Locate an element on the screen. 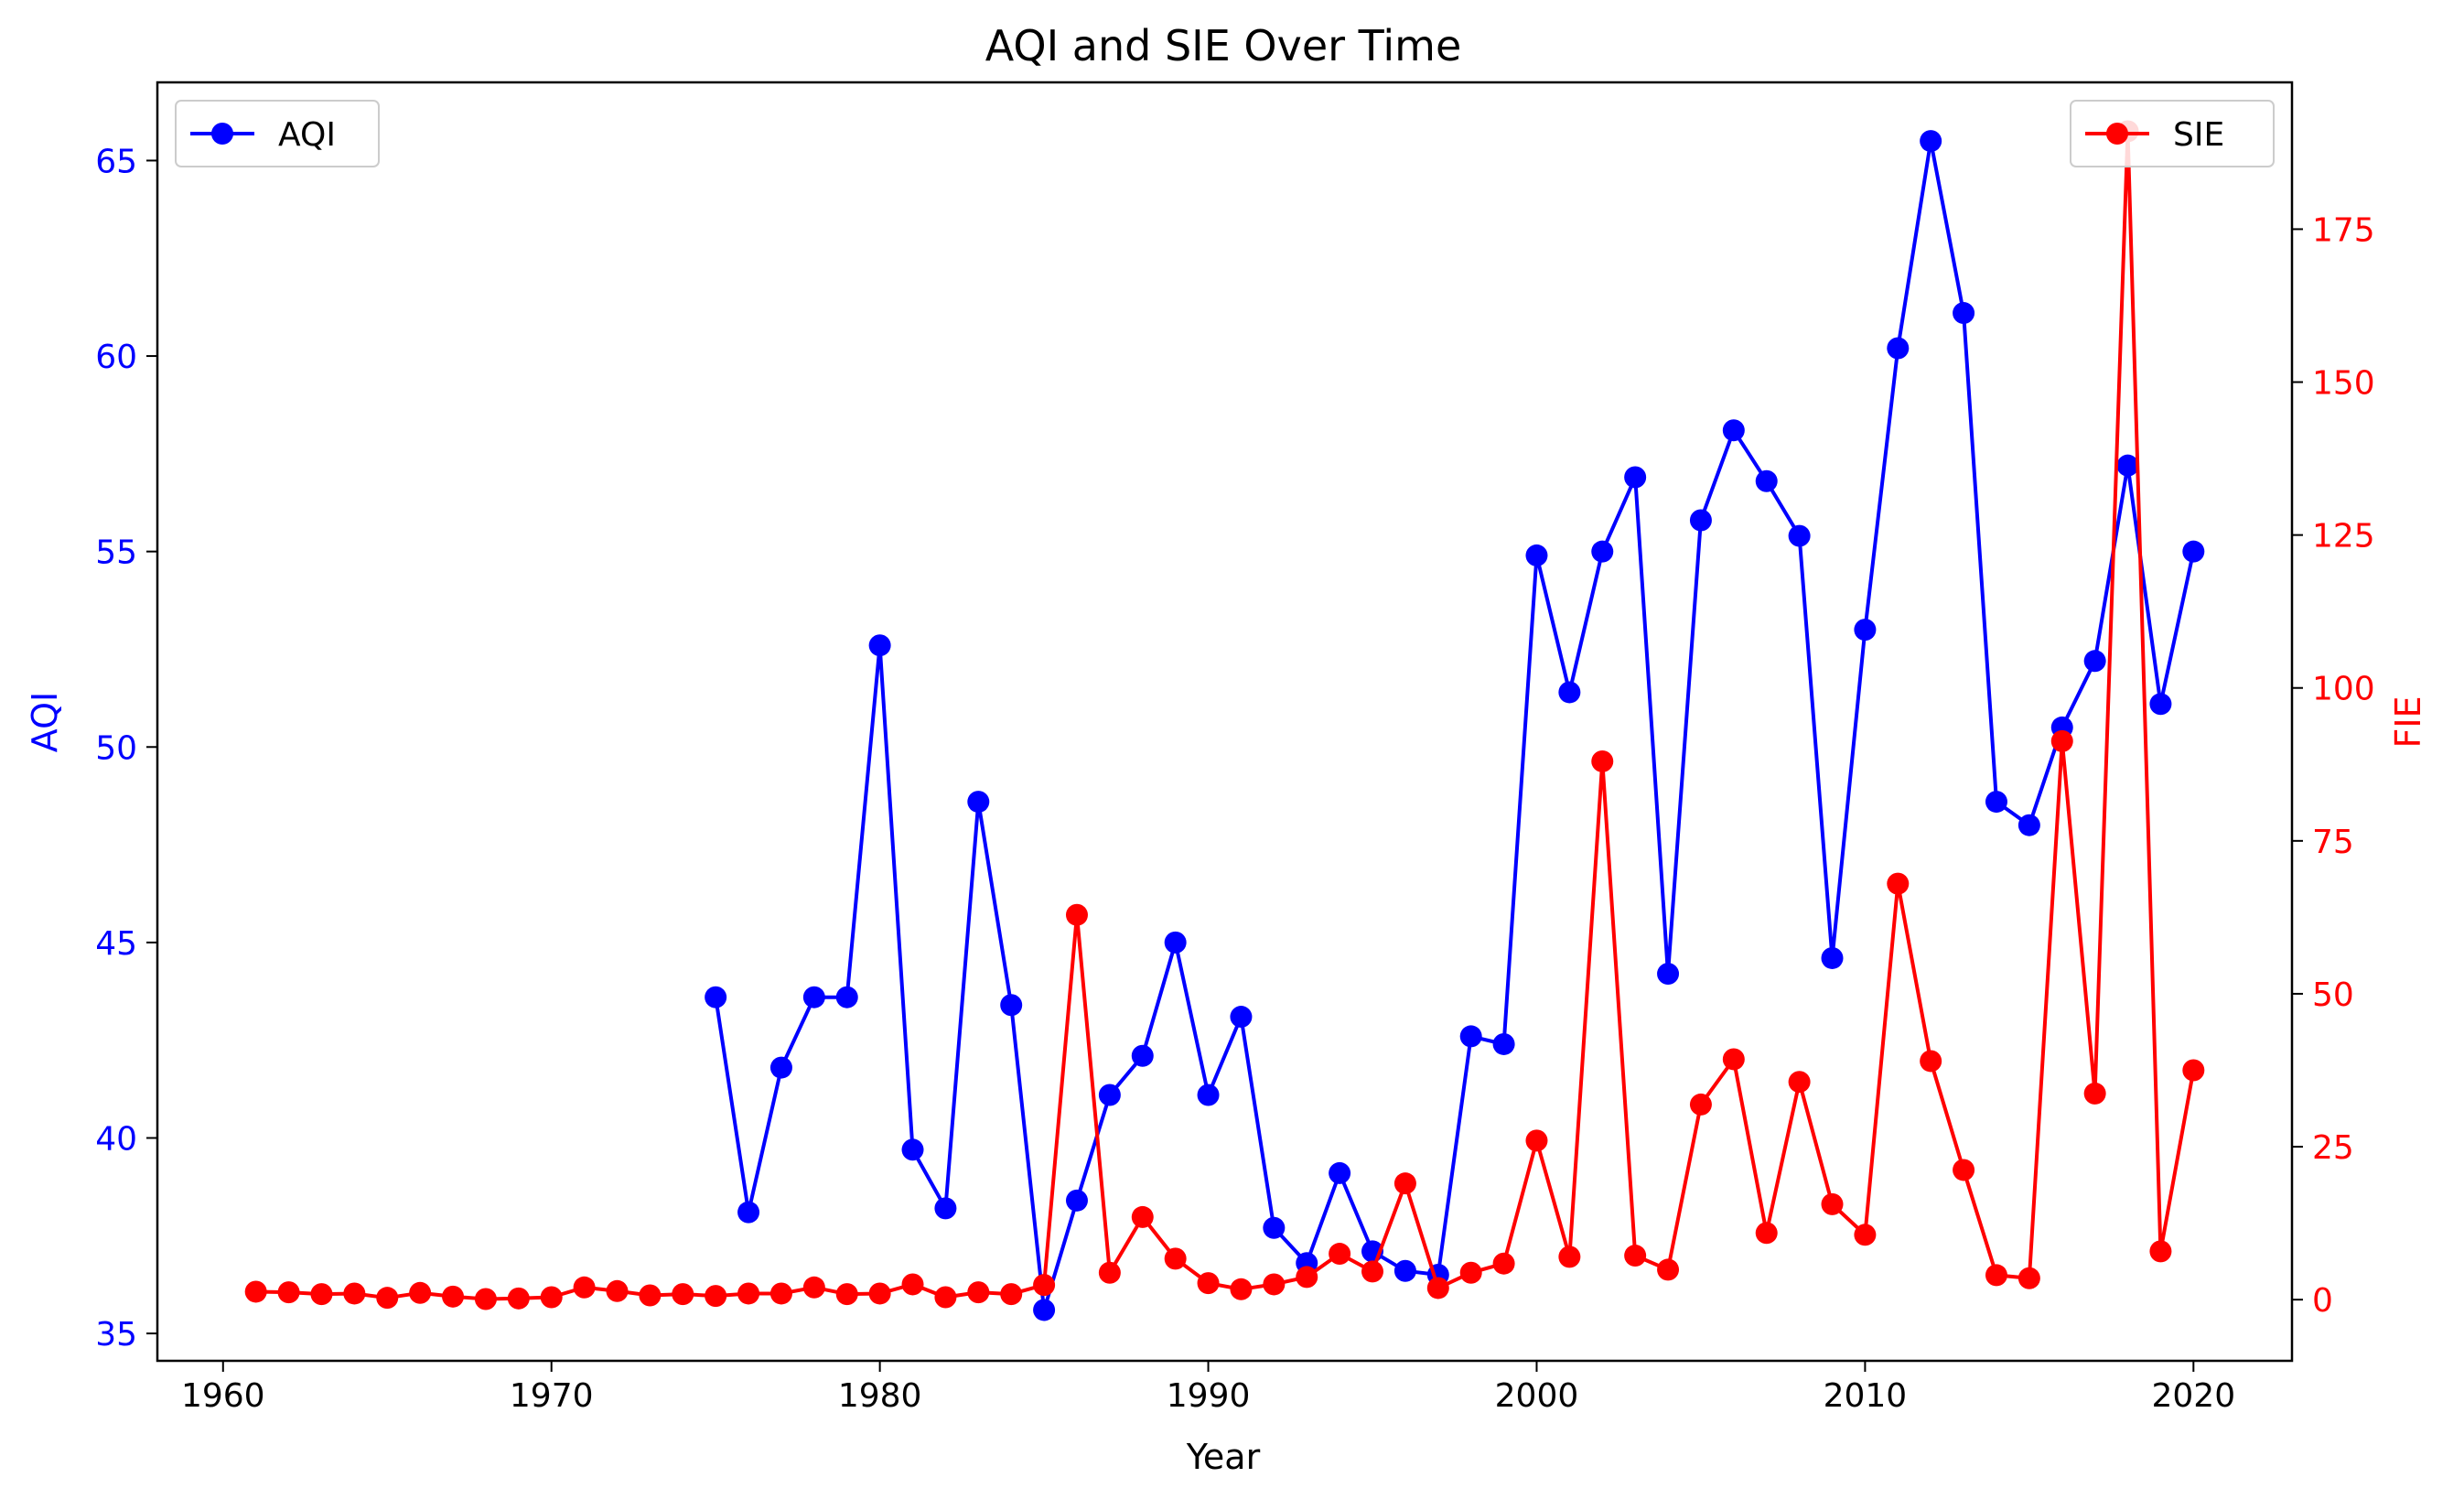 The image size is (2464, 1499). x-axis-label: Year is located at coordinates (1224, 1457).